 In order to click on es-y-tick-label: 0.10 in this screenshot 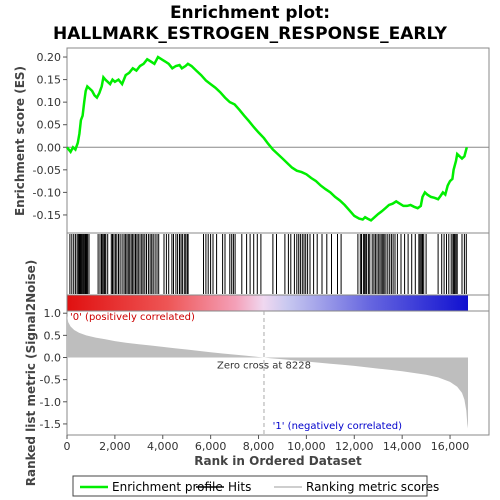, I will do `click(49, 102)`.